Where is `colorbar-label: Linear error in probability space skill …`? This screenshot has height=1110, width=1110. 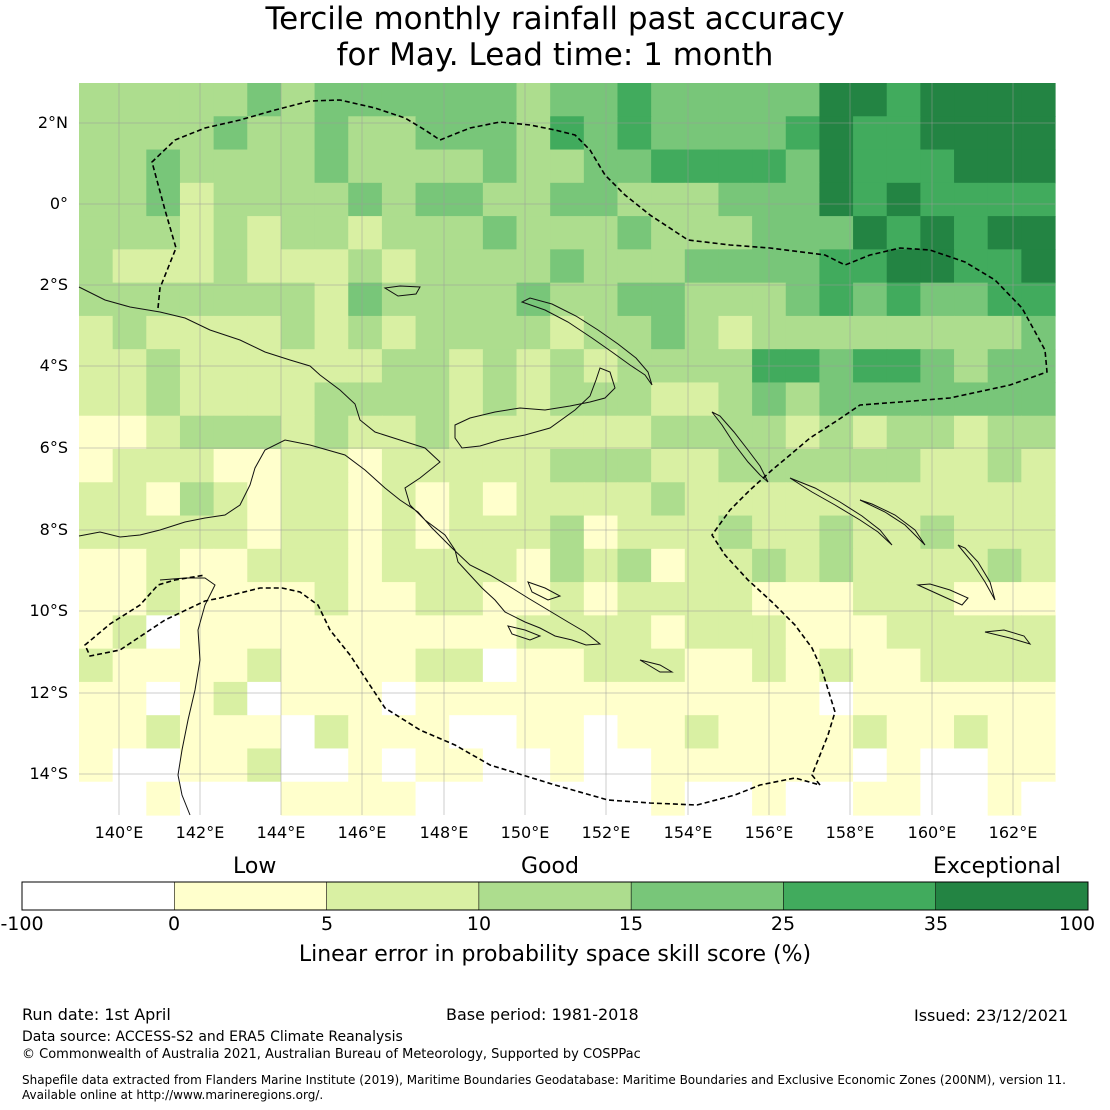 colorbar-label: Linear error in probability space skill … is located at coordinates (555, 954).